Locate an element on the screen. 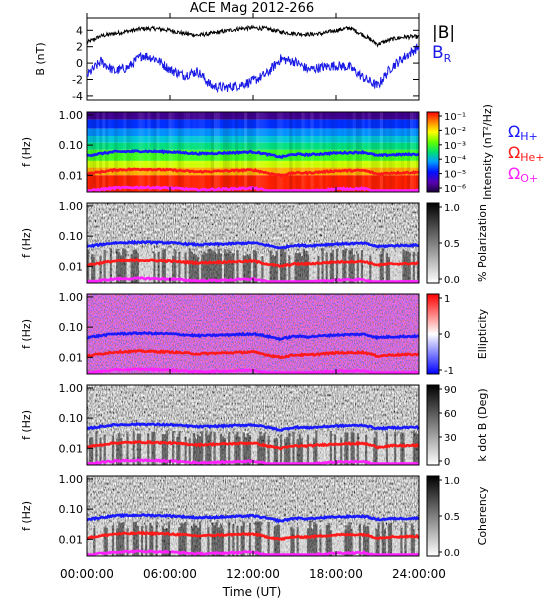  colorbar-label: % Polarization is located at coordinates (482, 243).